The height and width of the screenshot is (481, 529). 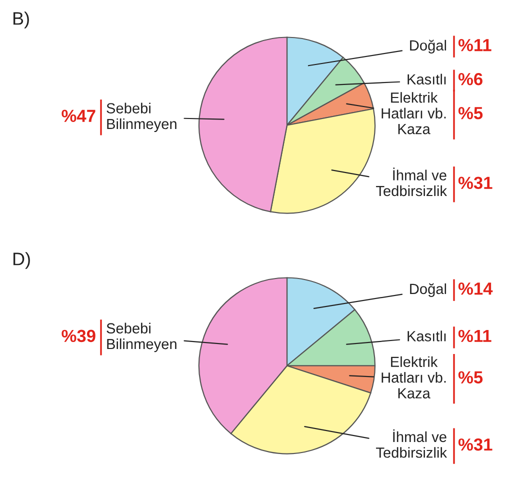 What do you see at coordinates (21, 260) in the screenshot?
I see `chart-title: D)` at bounding box center [21, 260].